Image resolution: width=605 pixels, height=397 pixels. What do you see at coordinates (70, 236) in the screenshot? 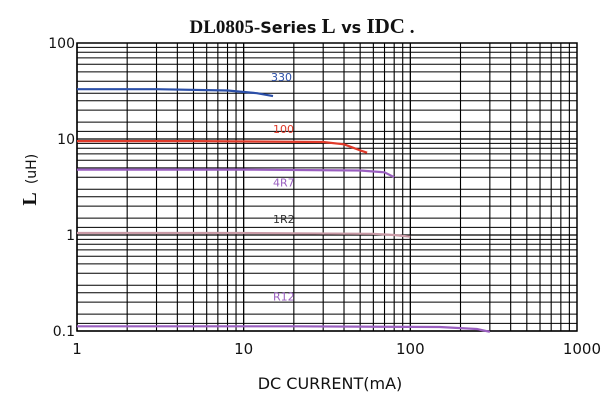
I see `y-tick-label: 1` at bounding box center [70, 236].